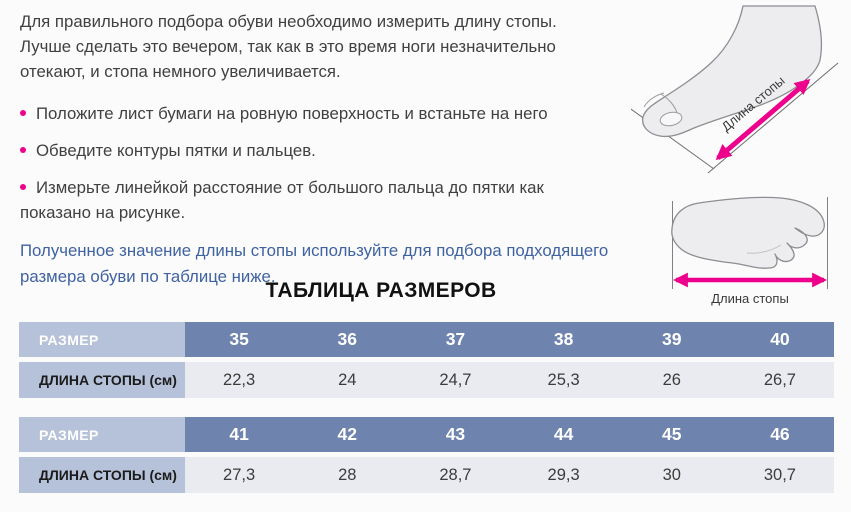 The image size is (851, 512). What do you see at coordinates (748, 232) in the screenshot?
I see `footprint-outline` at bounding box center [748, 232].